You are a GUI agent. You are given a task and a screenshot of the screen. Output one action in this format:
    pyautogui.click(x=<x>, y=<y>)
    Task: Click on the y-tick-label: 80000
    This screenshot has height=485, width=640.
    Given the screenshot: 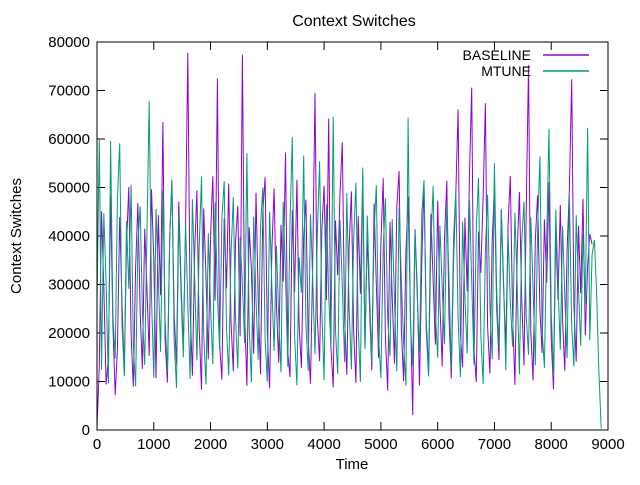 What is the action you would take?
    pyautogui.click(x=69, y=42)
    